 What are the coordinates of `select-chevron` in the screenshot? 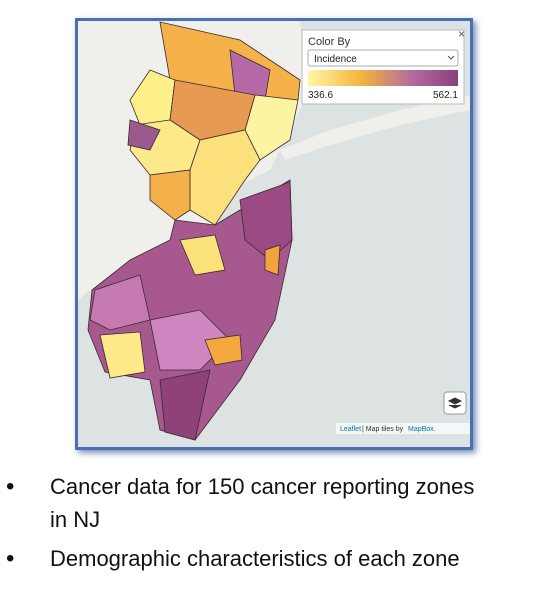 It's located at (451, 57).